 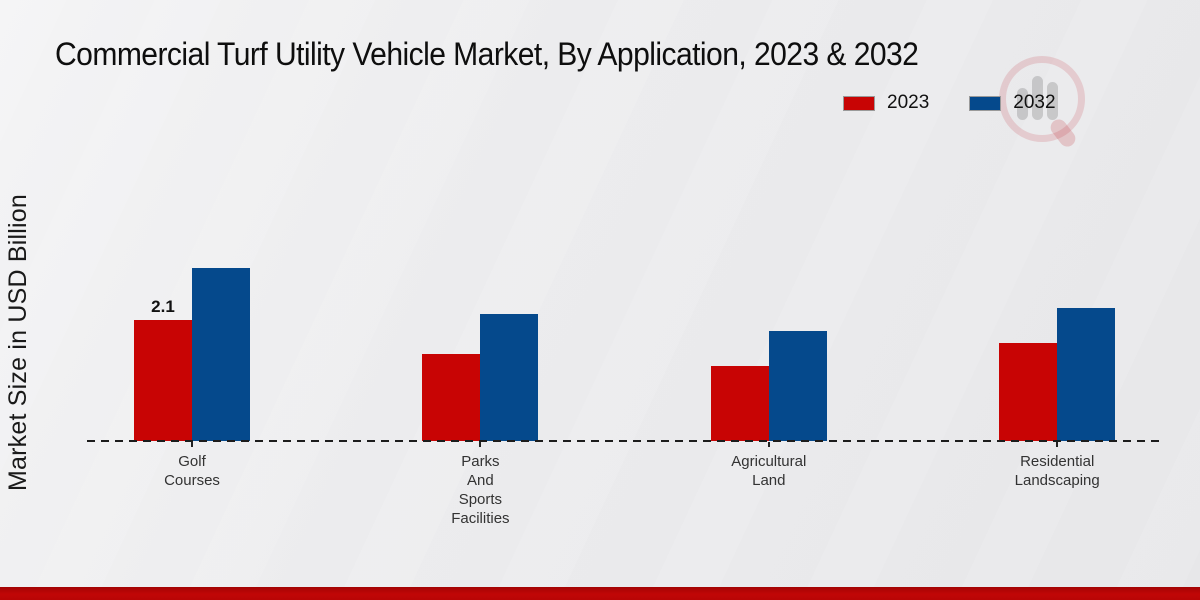 I want to click on category-label-residential-landscaping: Residential Landscaping, so click(x=1057, y=471).